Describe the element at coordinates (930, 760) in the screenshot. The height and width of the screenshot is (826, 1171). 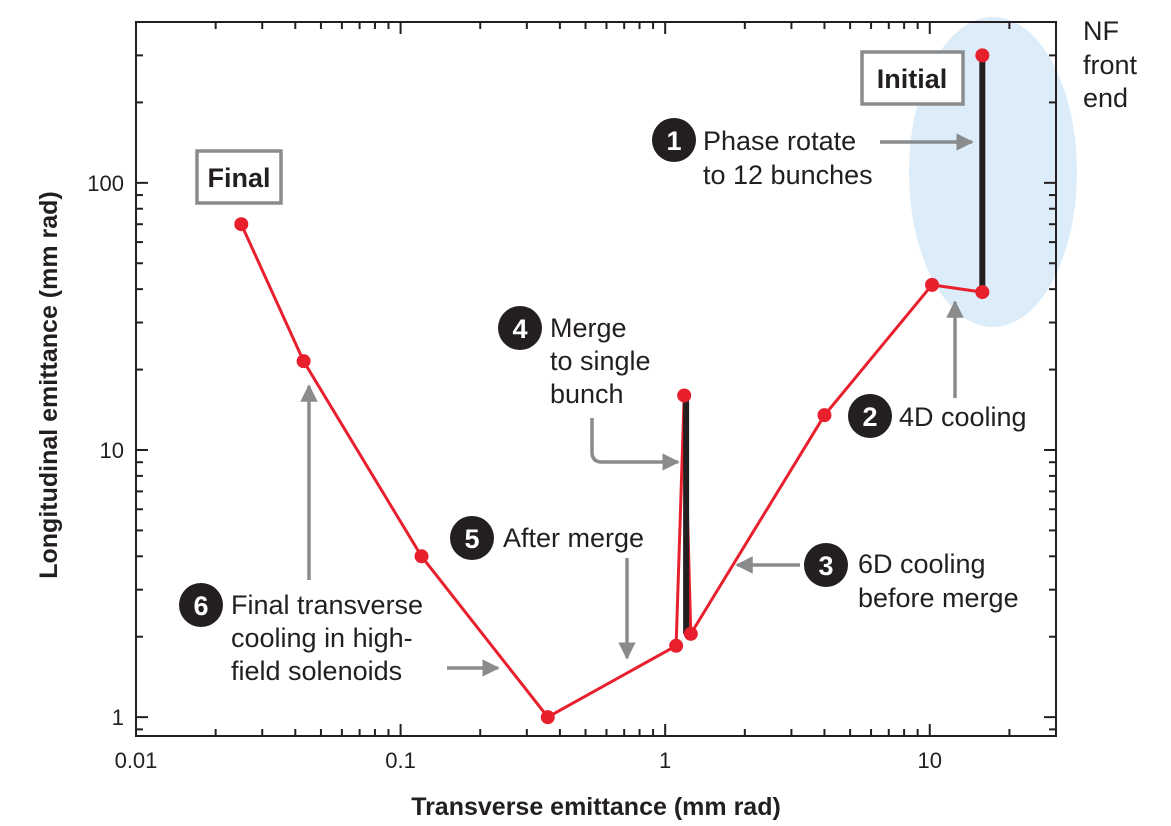
I see `x-tick-label: 10` at that location.